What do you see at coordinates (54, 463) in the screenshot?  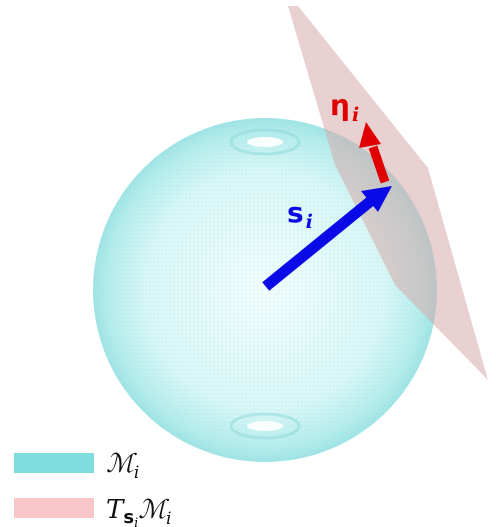 I see `legend-swatch-manifold` at bounding box center [54, 463].